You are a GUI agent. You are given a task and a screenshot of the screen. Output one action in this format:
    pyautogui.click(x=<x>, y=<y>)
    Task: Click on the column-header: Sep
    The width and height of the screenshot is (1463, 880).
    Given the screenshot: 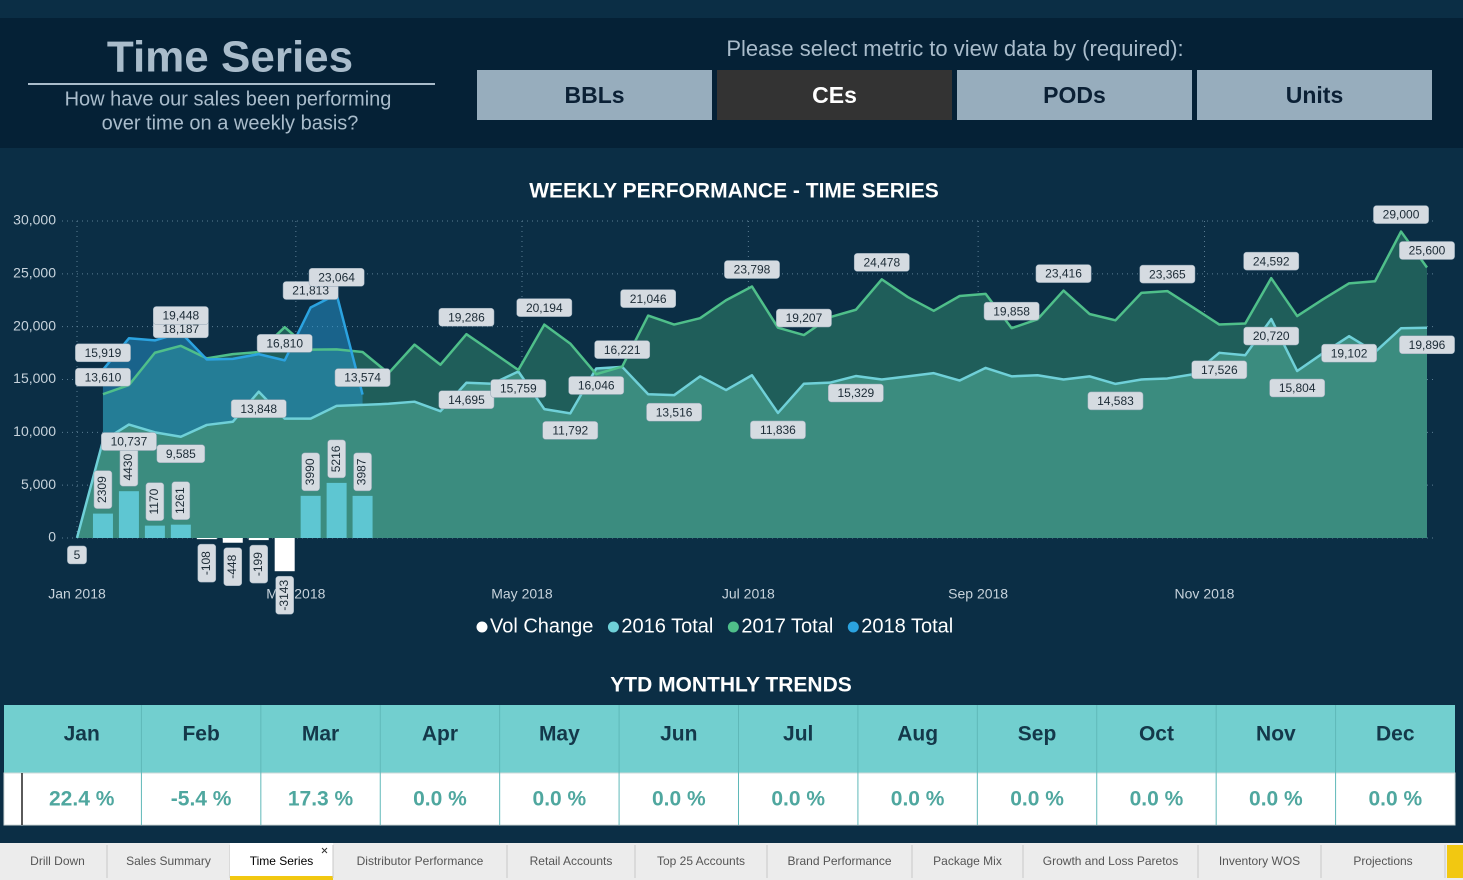 What is the action you would take?
    pyautogui.click(x=1037, y=734)
    